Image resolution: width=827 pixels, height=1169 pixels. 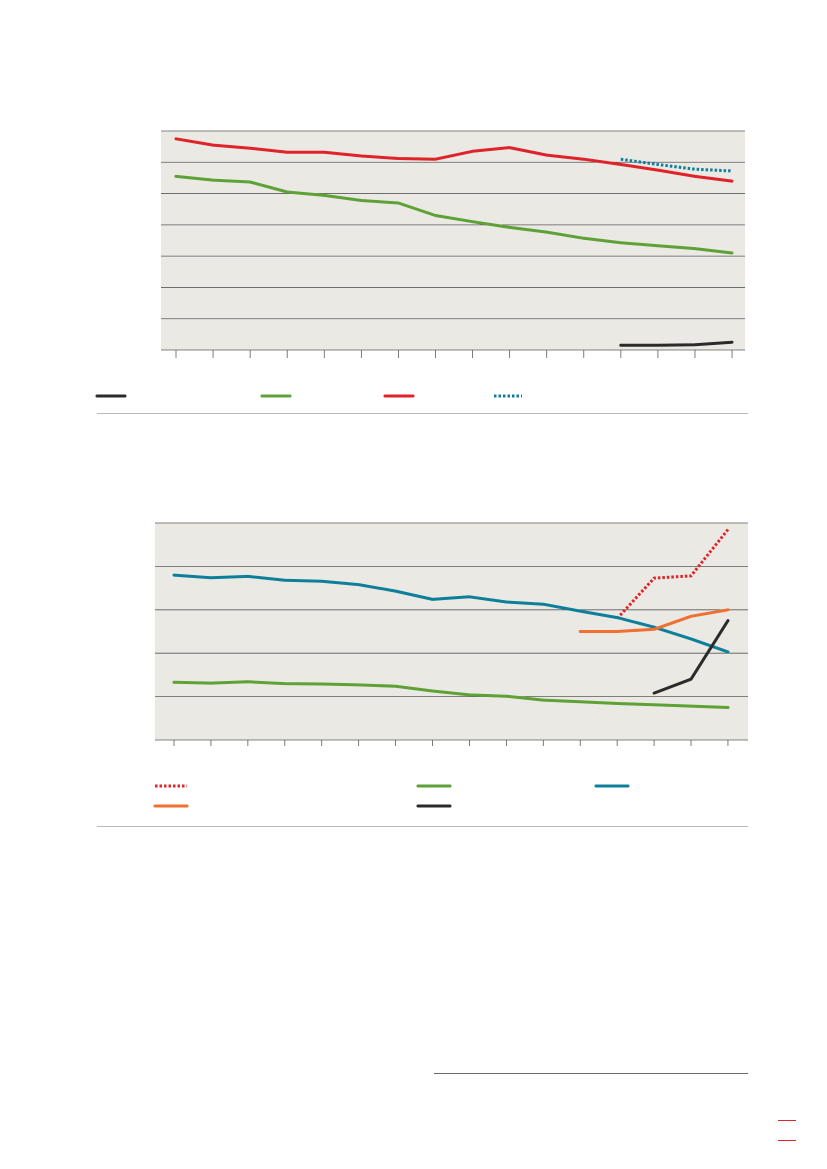 What do you see at coordinates (422, 413) in the screenshot?
I see `chart-1-bottom-rule` at bounding box center [422, 413].